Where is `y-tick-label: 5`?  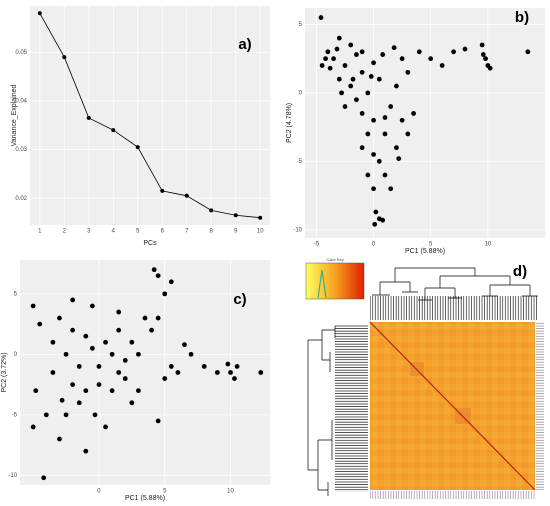 y-tick-label: 5 is located at coordinates (16, 294).